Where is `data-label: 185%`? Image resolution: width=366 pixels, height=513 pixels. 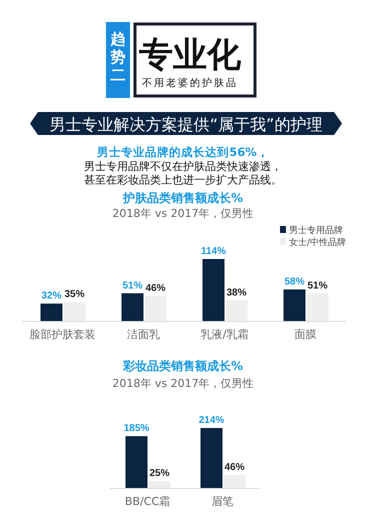 data-label: 185% is located at coordinates (137, 428).